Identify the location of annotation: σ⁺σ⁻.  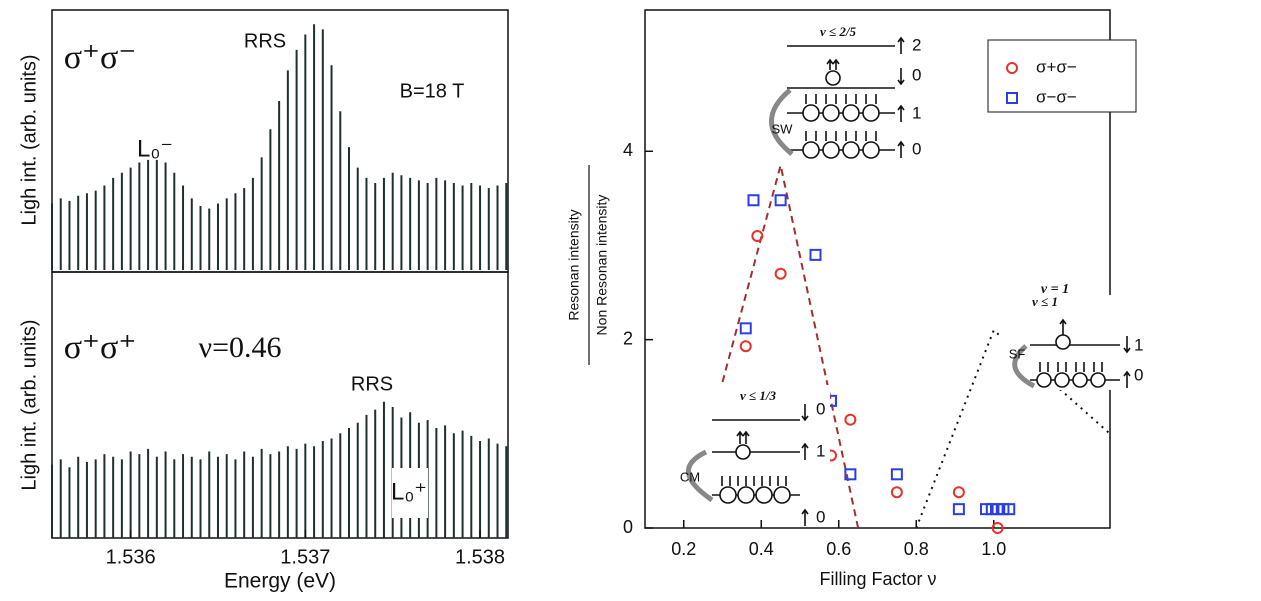
(100, 57).